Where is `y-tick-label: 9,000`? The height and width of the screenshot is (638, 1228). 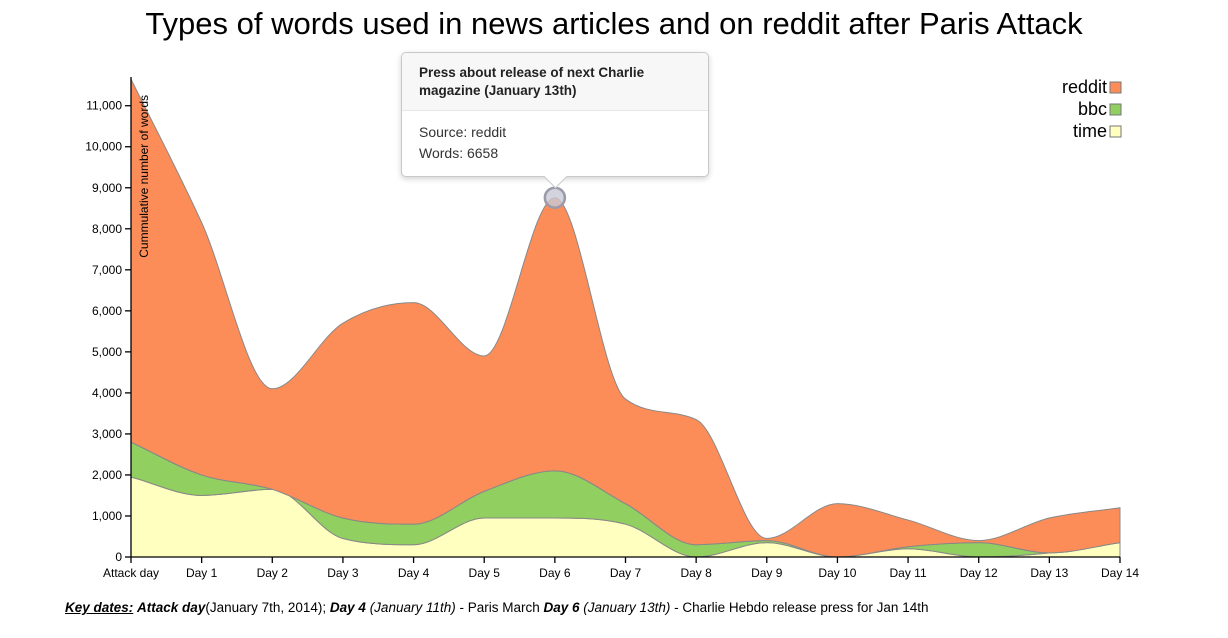 y-tick-label: 9,000 is located at coordinates (107, 188).